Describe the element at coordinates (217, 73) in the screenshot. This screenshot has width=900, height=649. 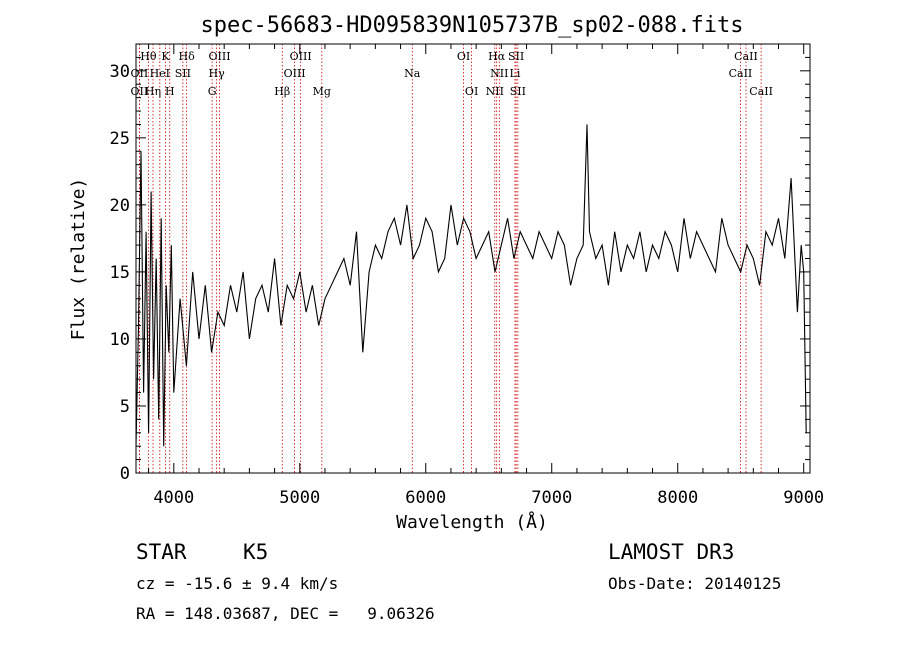
I see `spectral-line-label: Hγ` at that location.